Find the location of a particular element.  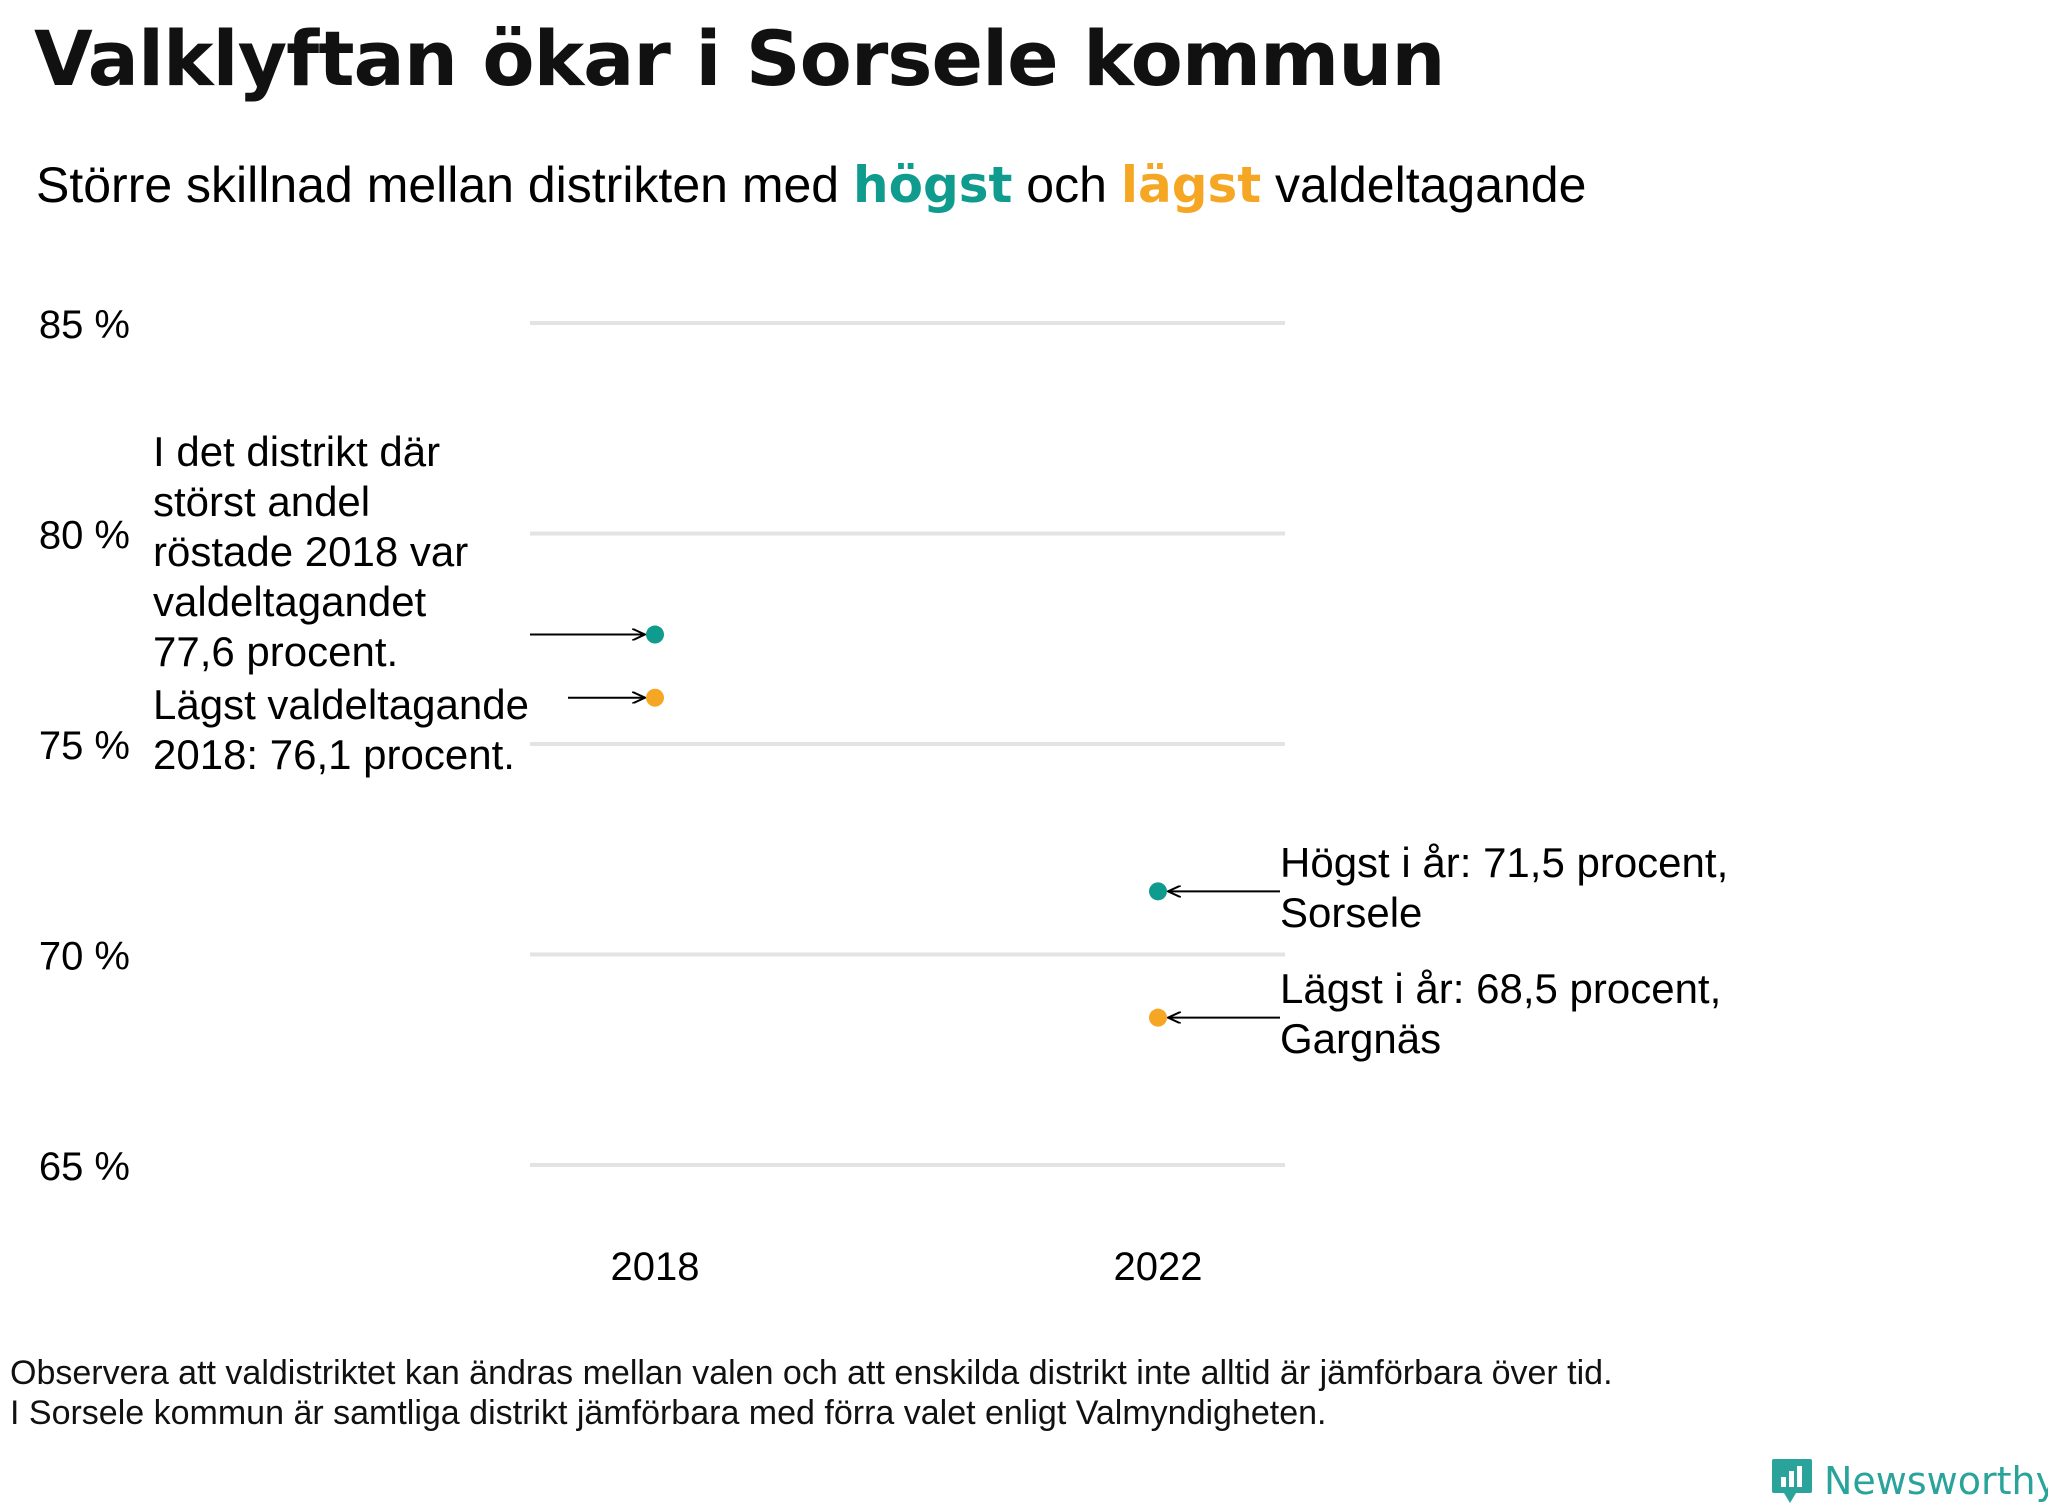

subtitle-text-middle: och is located at coordinates (1066, 185).